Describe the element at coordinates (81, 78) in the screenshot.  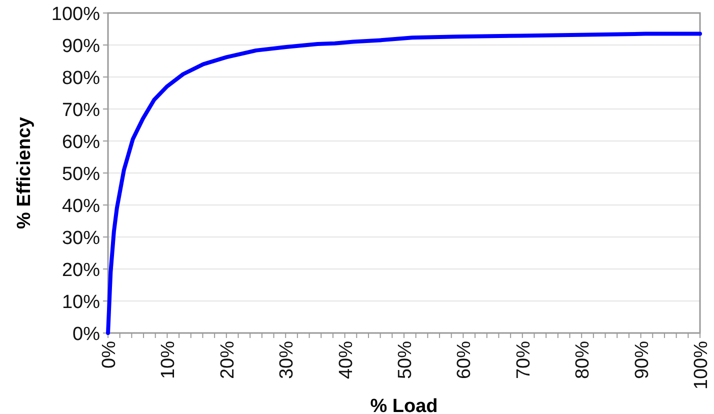
I see `y-tick-label: 80%` at that location.